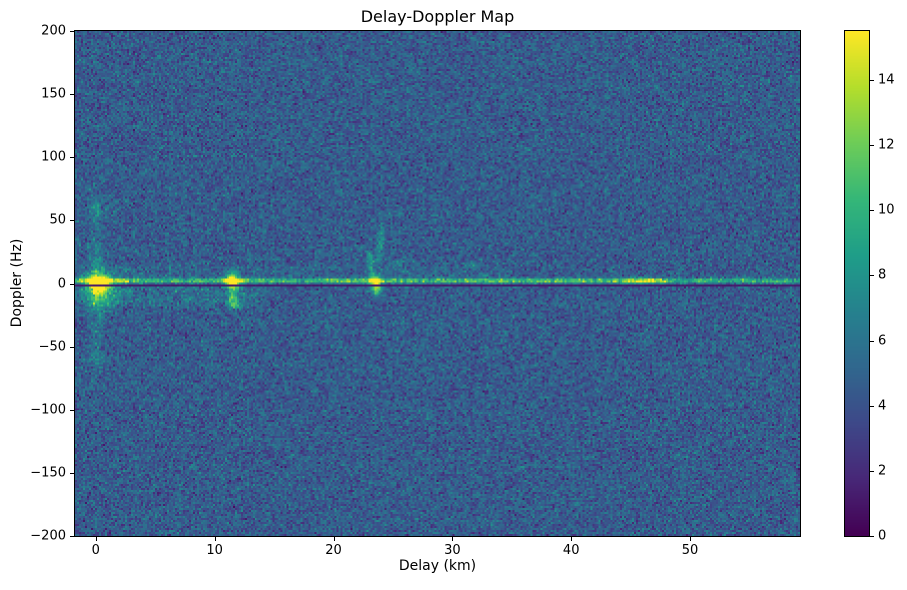 The width and height of the screenshot is (907, 590). I want to click on colorbar-tick-label: 6, so click(882, 341).